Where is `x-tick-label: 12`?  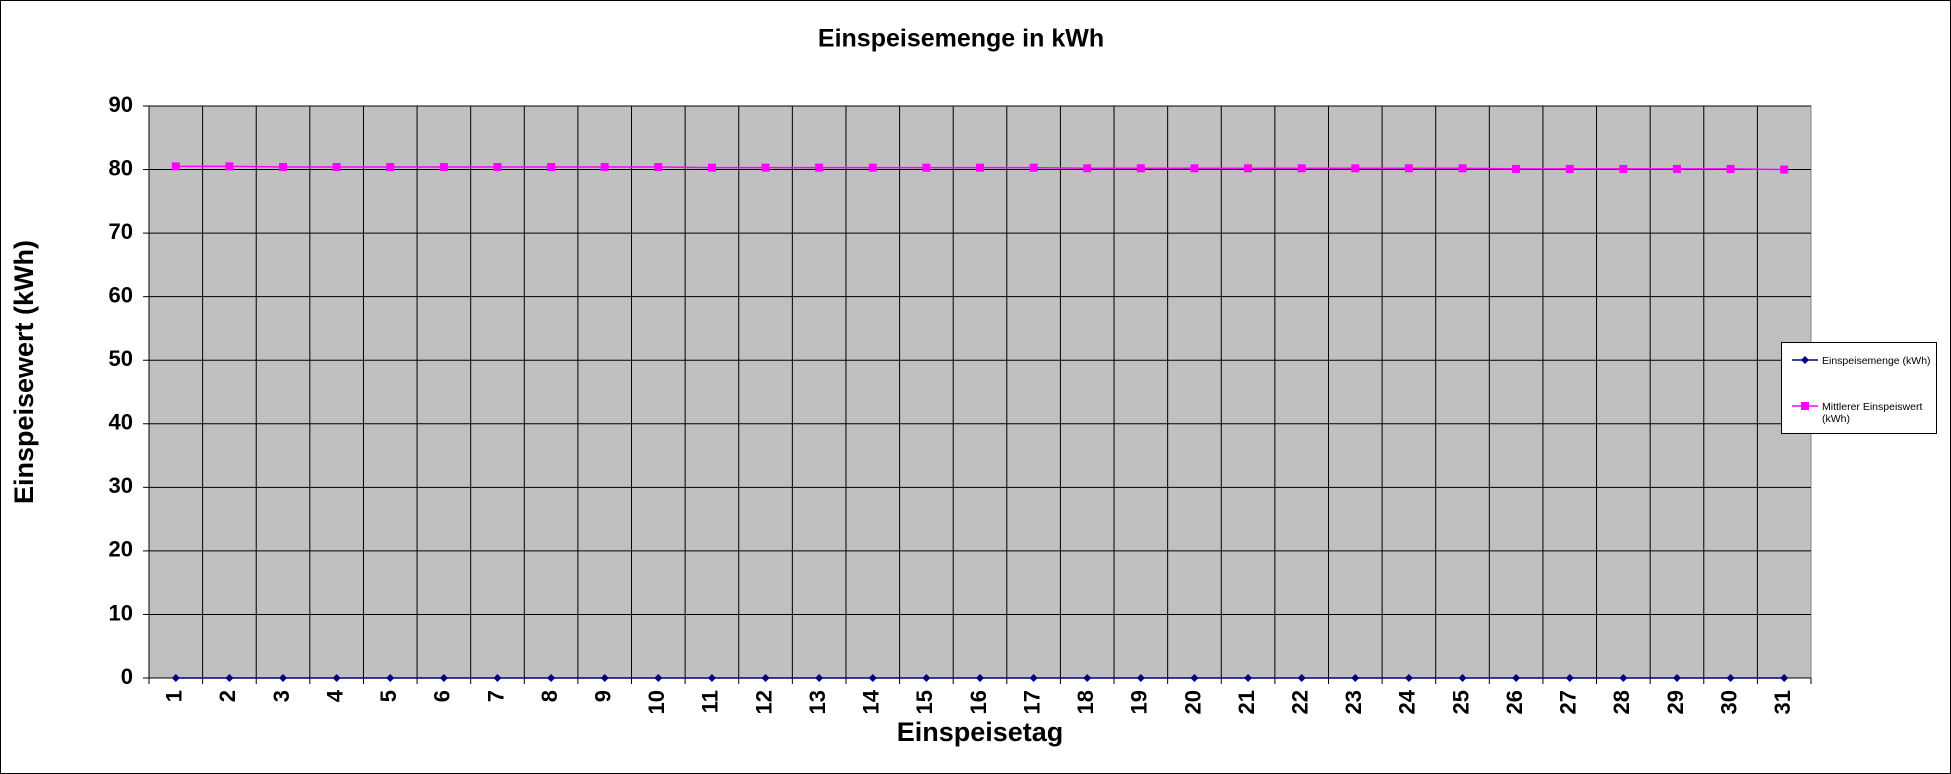
x-tick-label: 12 is located at coordinates (763, 702).